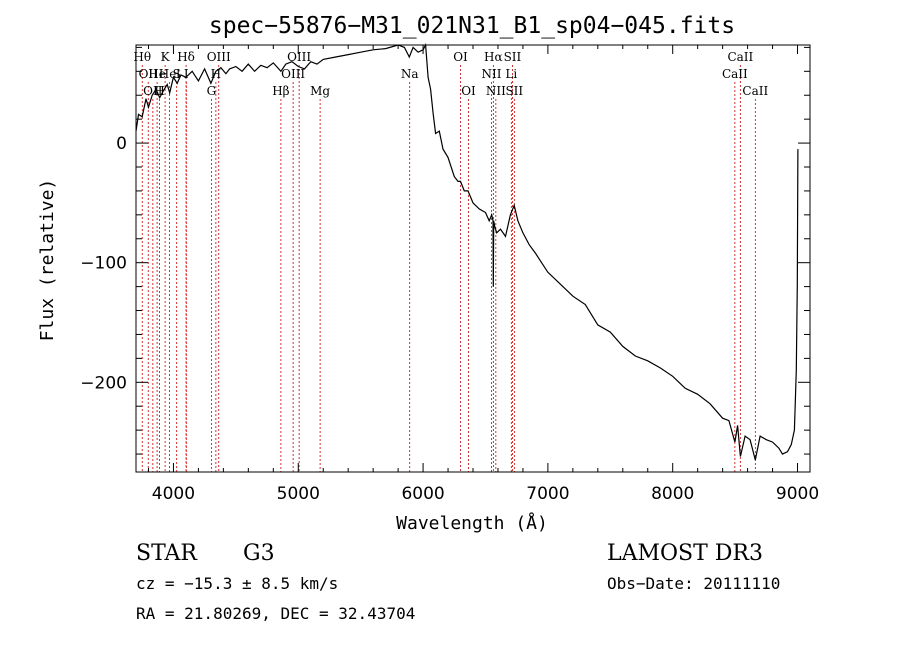 This screenshot has height=649, width=900. Describe the element at coordinates (237, 583) in the screenshot. I see `redshift-readout: cz = −15.3 ± 8.5 km/s` at that location.